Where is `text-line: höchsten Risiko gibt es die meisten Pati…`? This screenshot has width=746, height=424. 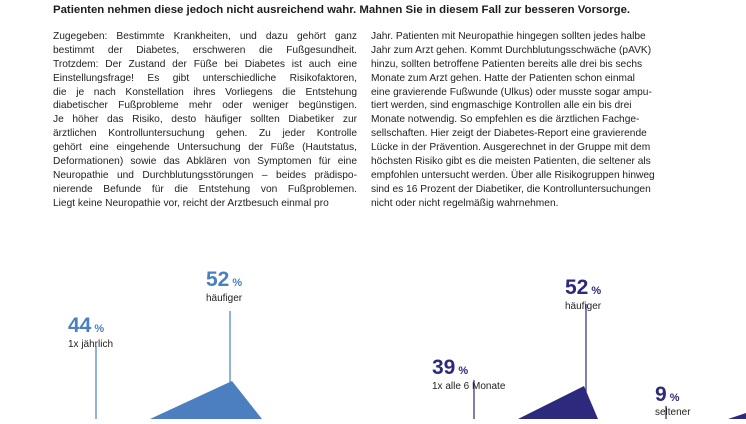
text-line: höchsten Risiko gibt es die meisten Pati… is located at coordinates (511, 162).